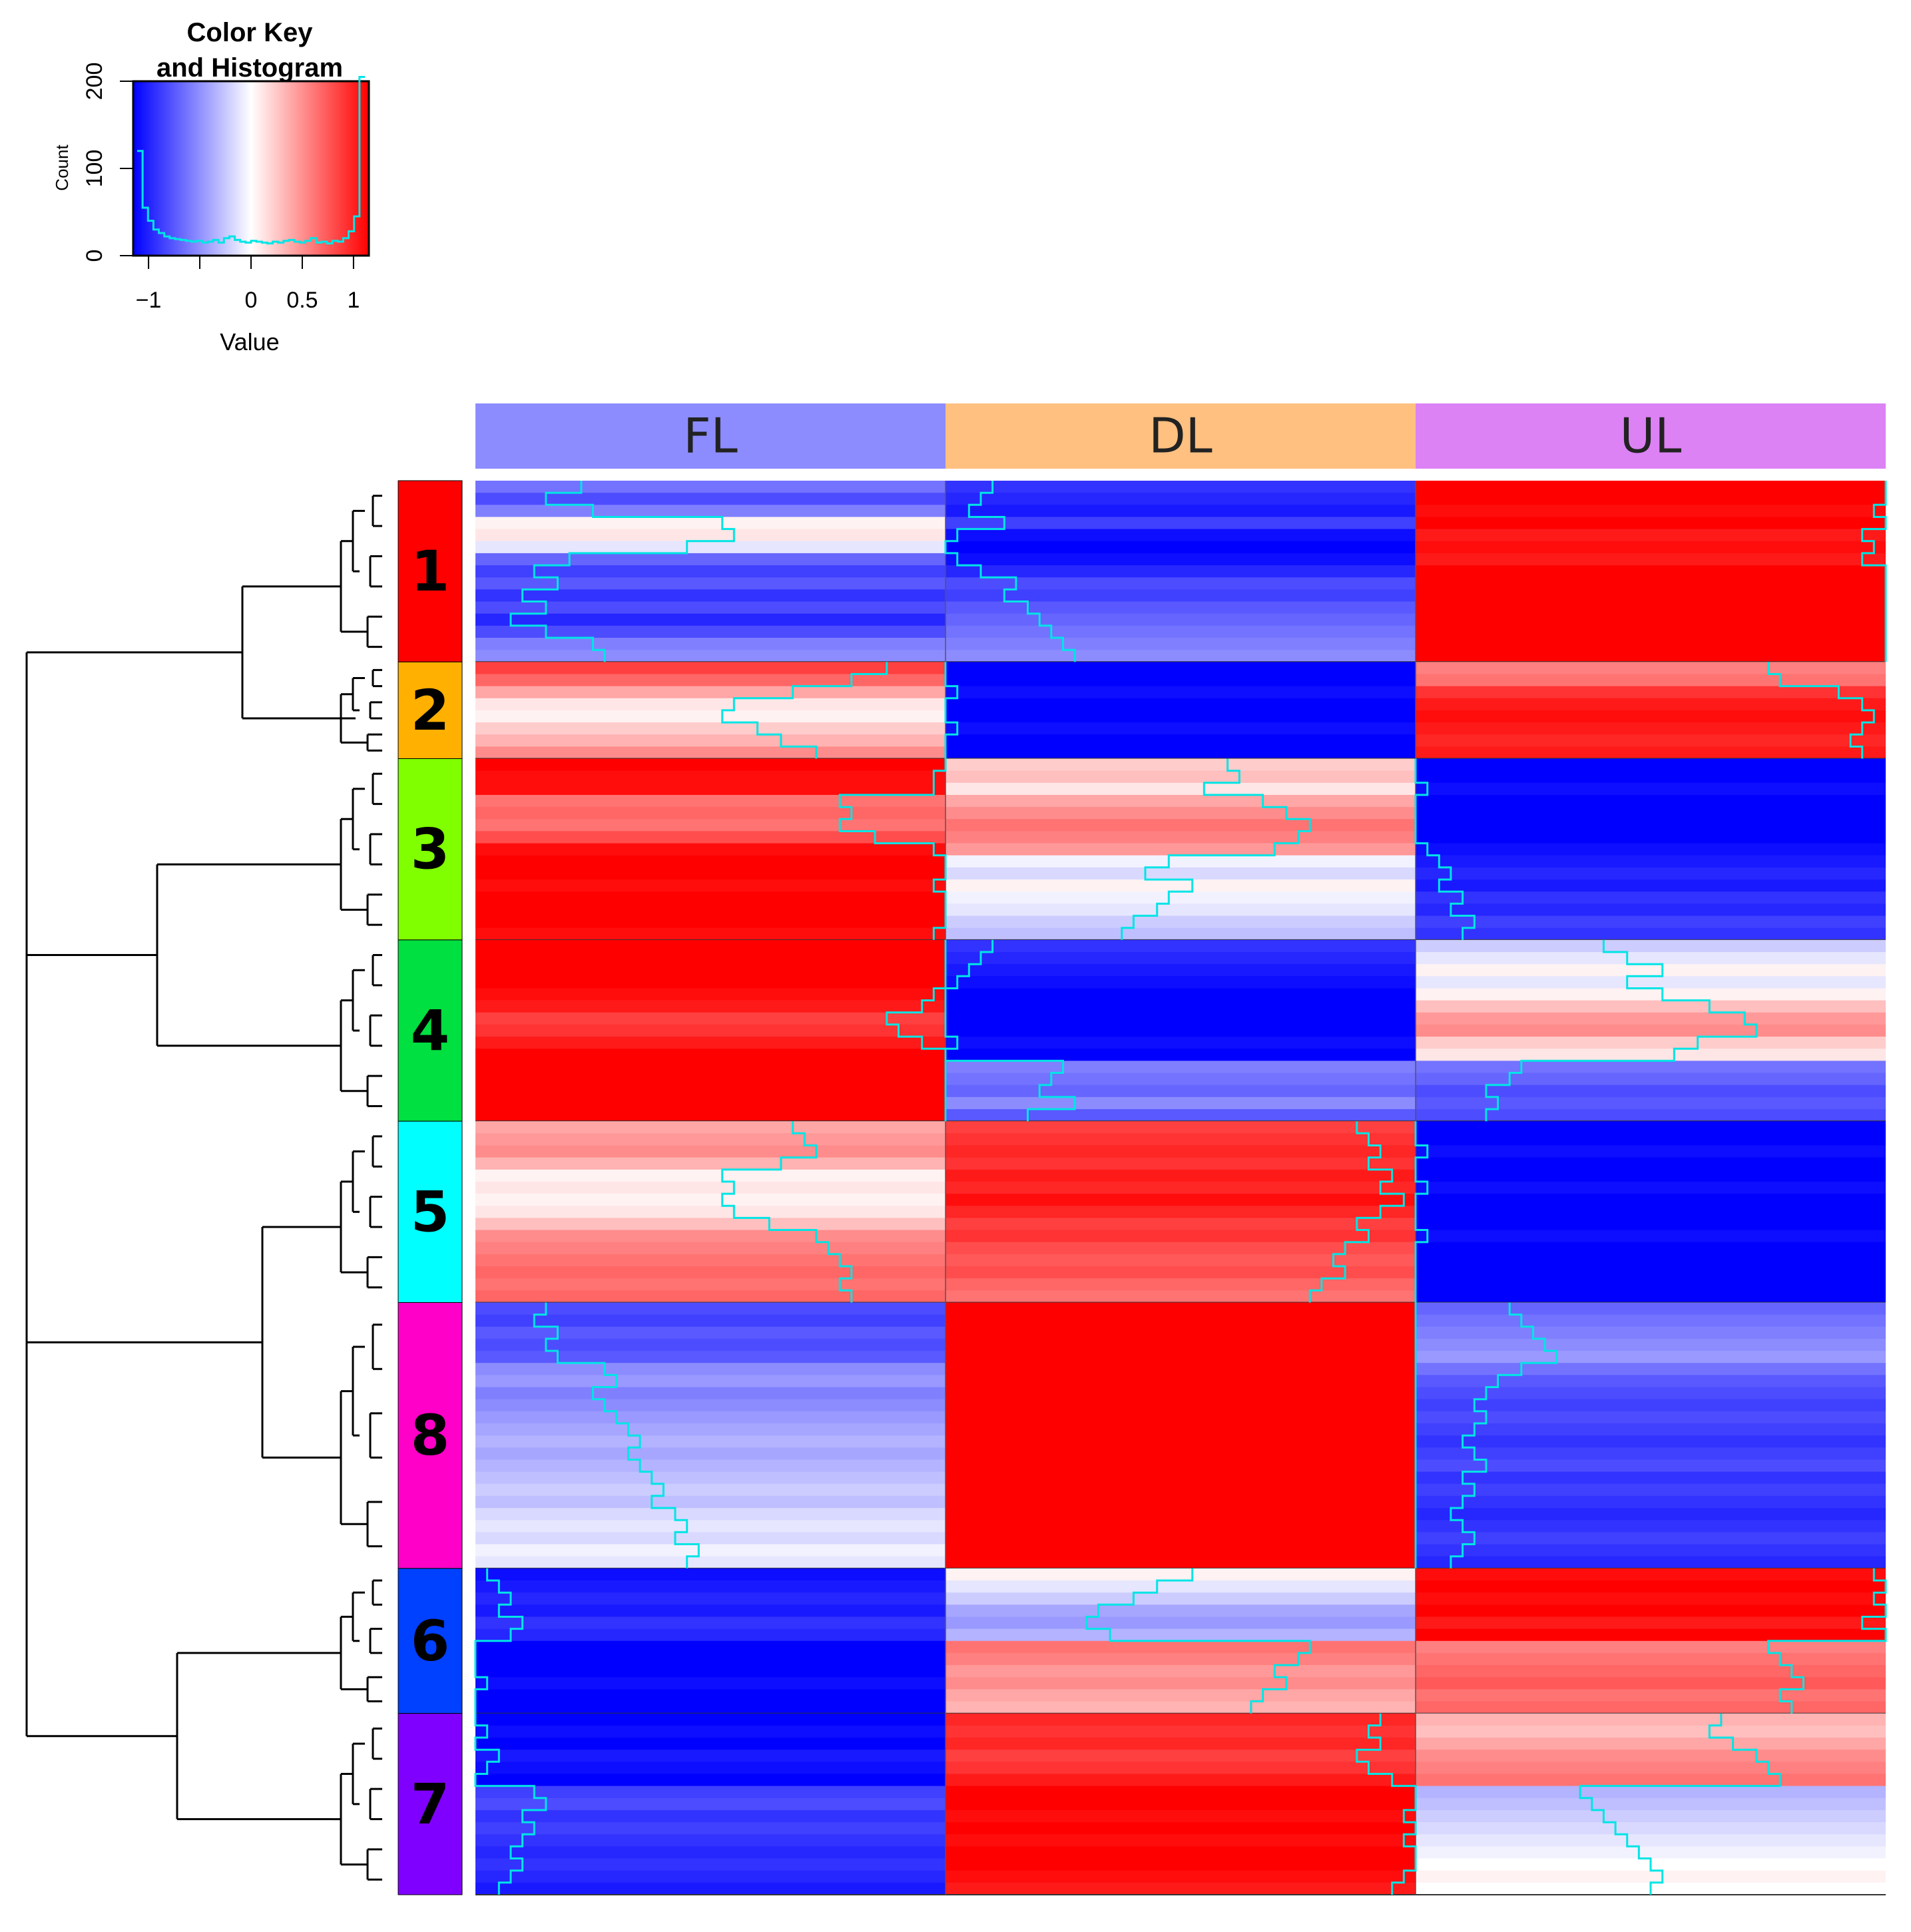 Image resolution: width=1911 pixels, height=1932 pixels. What do you see at coordinates (250, 32) in the screenshot?
I see `color-key-title: Color Key` at bounding box center [250, 32].